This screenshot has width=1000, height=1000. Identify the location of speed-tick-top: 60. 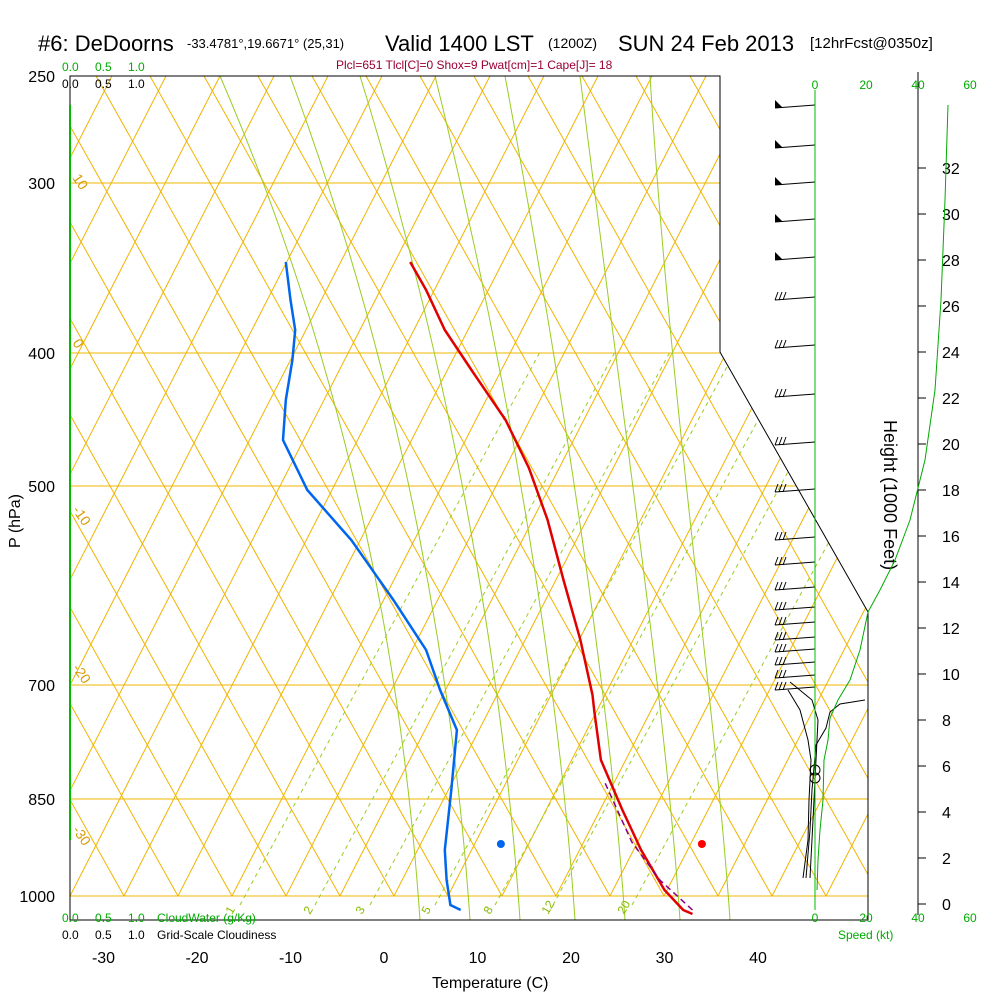
(970, 85).